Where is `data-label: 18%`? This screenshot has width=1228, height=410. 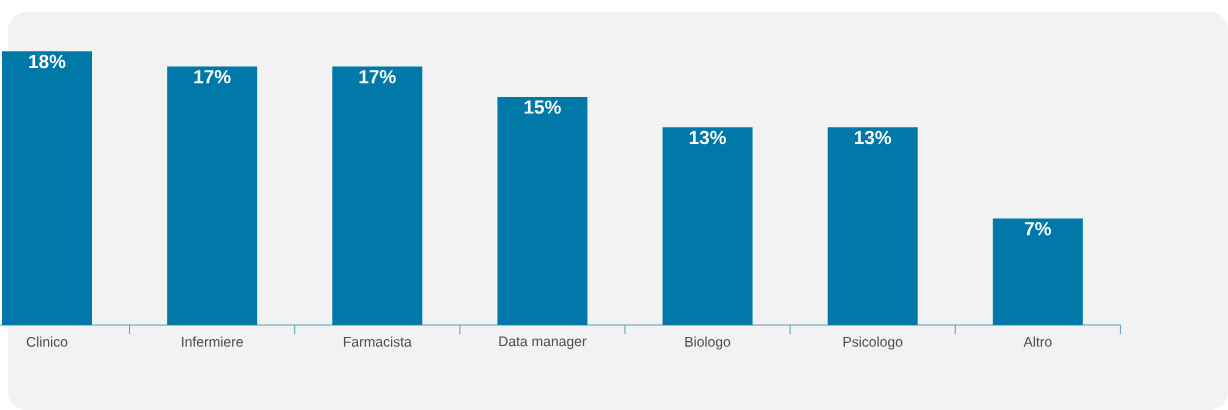 data-label: 18% is located at coordinates (47, 61).